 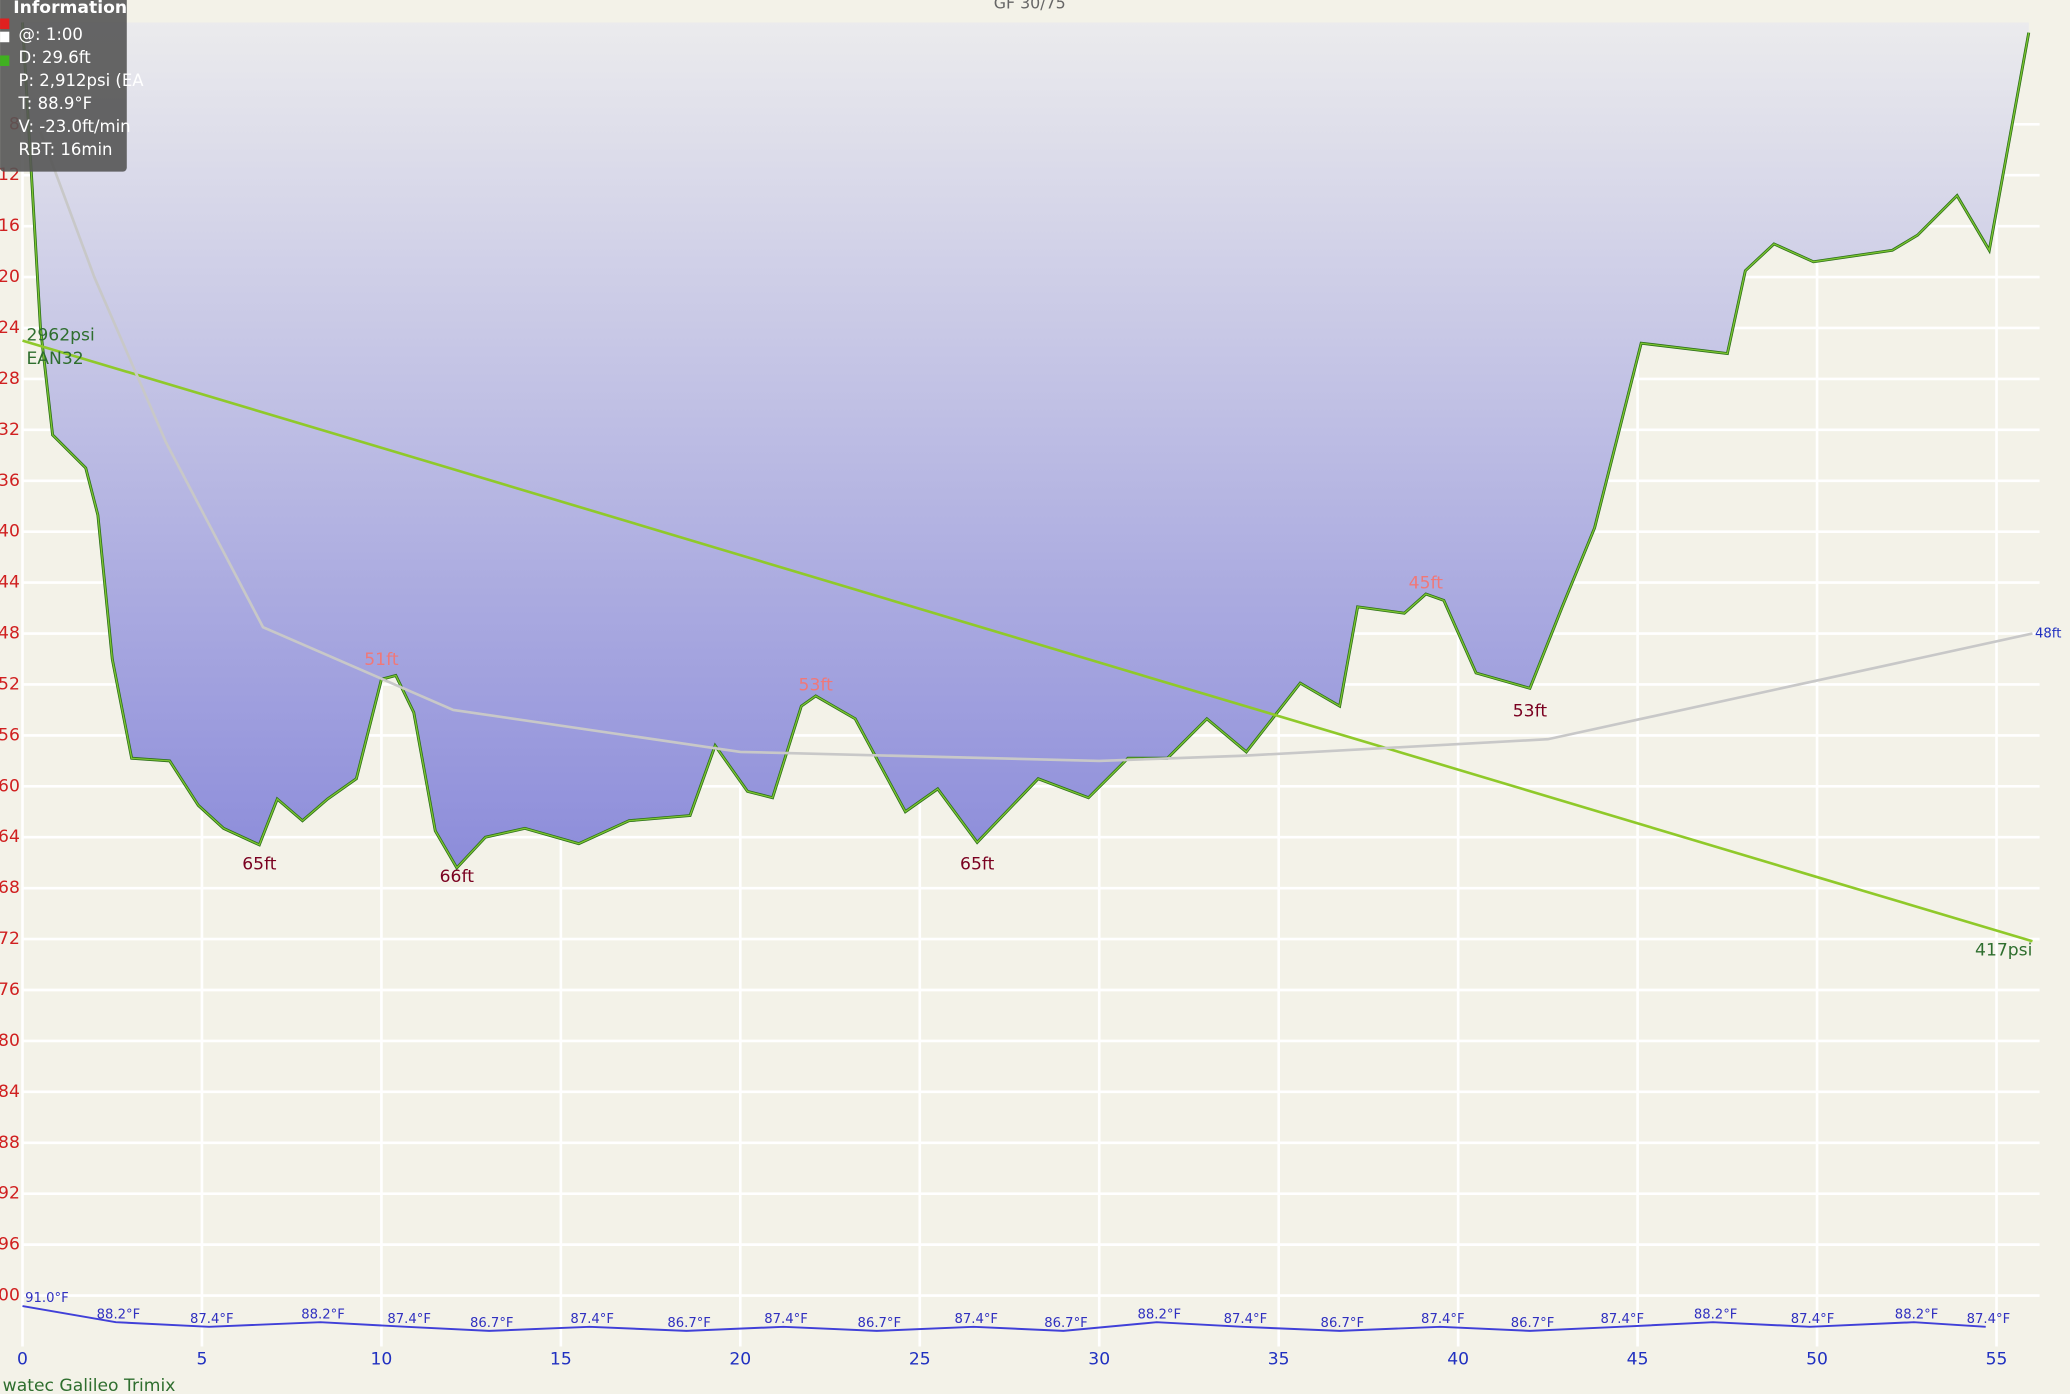 I want to click on depth-annotation: 51ft, so click(x=381, y=660).